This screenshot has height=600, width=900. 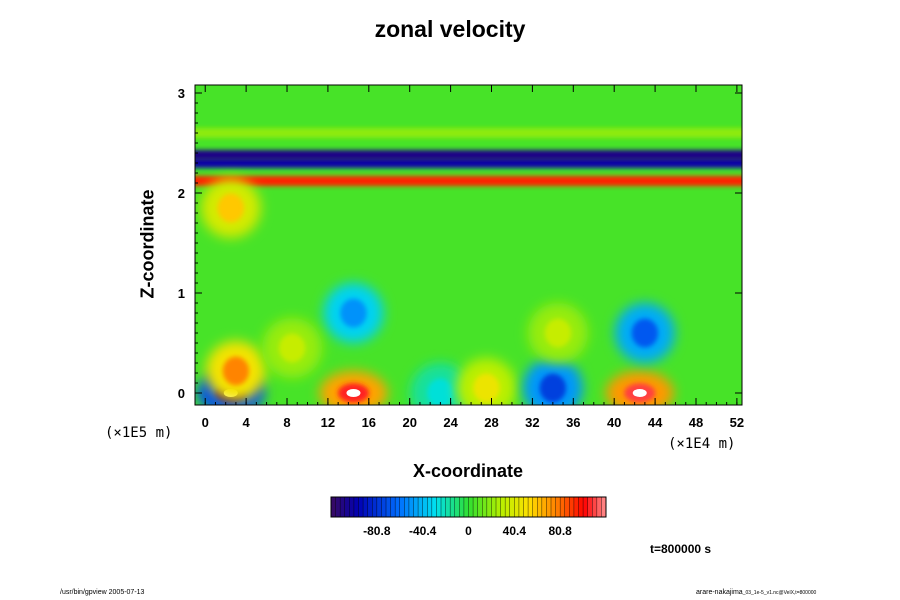 I want to click on colorbar-tick-label: 80.8, so click(x=560, y=531).